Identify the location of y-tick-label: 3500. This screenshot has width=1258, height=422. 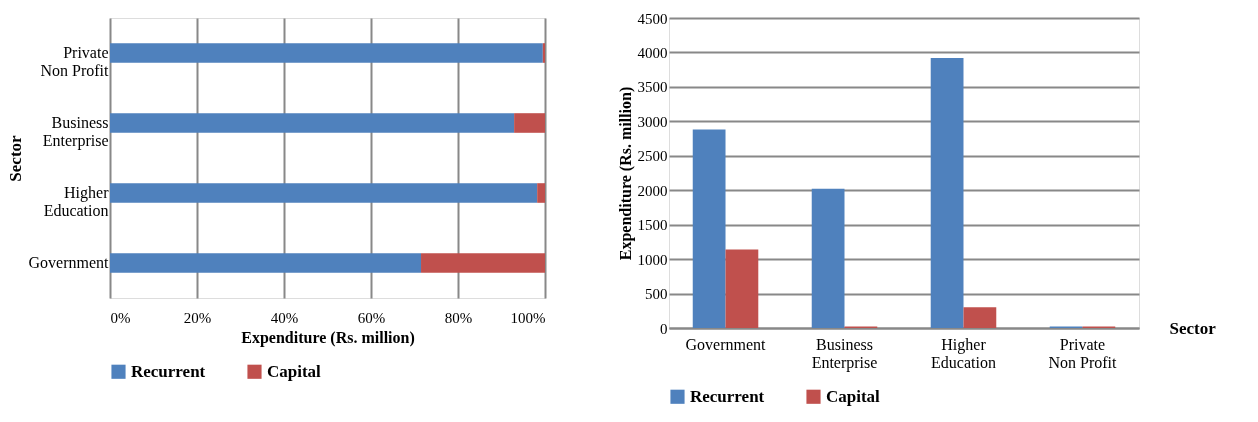
(652, 87).